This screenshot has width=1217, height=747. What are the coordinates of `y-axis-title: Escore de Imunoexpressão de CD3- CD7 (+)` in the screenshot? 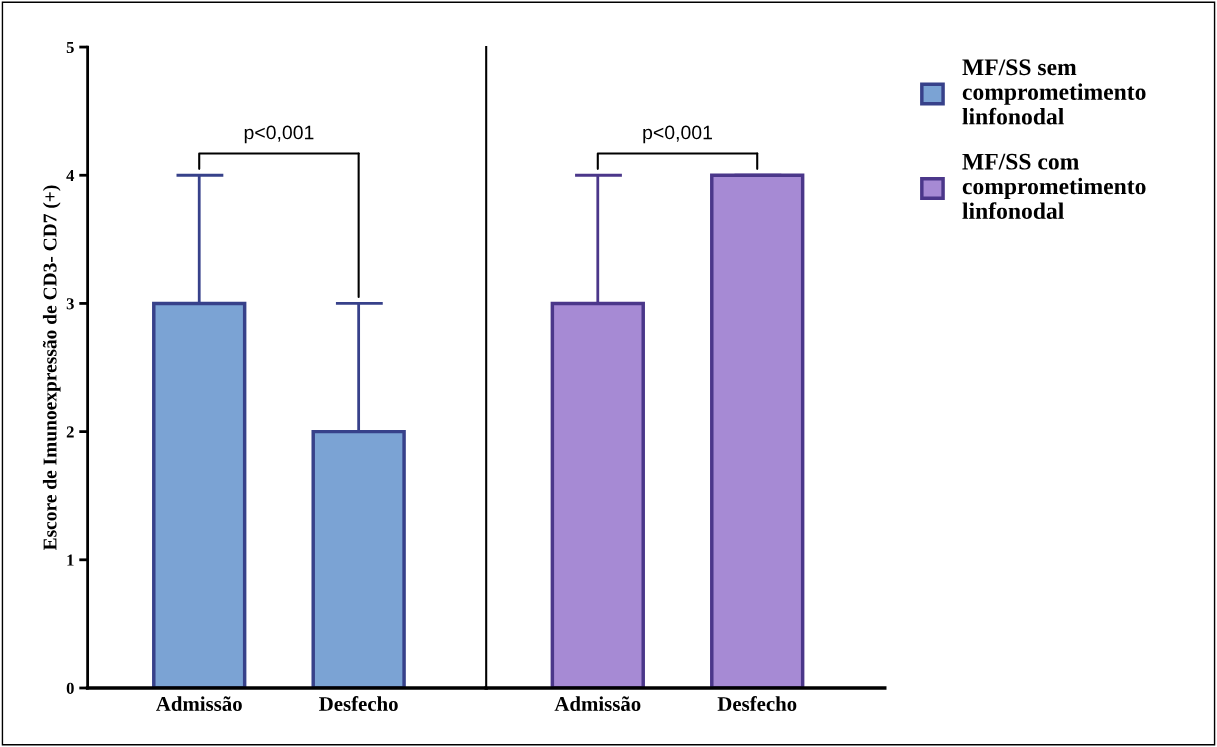 It's located at (51, 368).